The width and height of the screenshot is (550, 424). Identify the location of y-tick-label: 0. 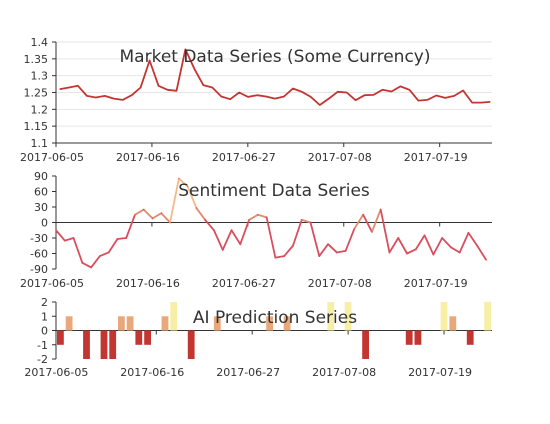
(44, 331).